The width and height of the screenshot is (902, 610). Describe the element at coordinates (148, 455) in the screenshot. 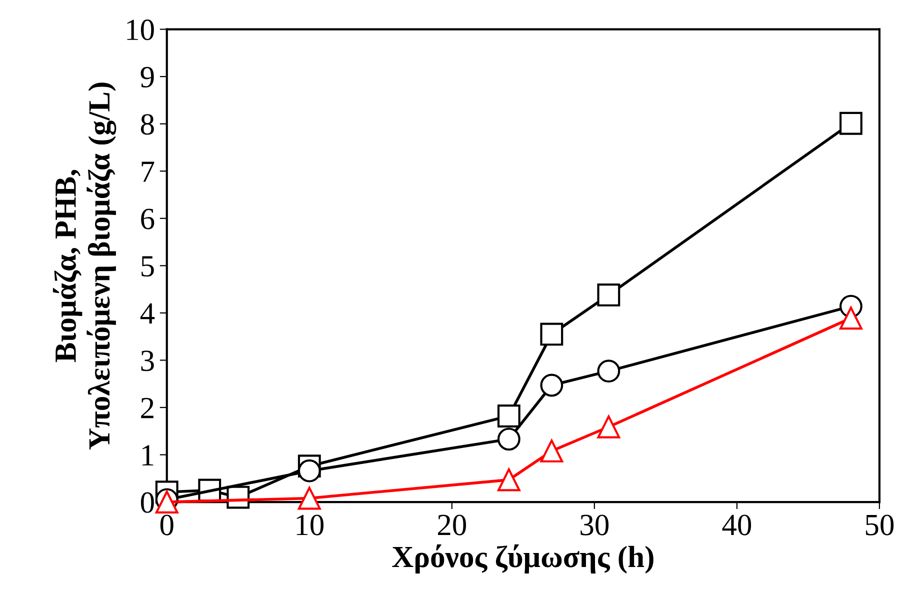

I see `y-tick-label: 1` at that location.